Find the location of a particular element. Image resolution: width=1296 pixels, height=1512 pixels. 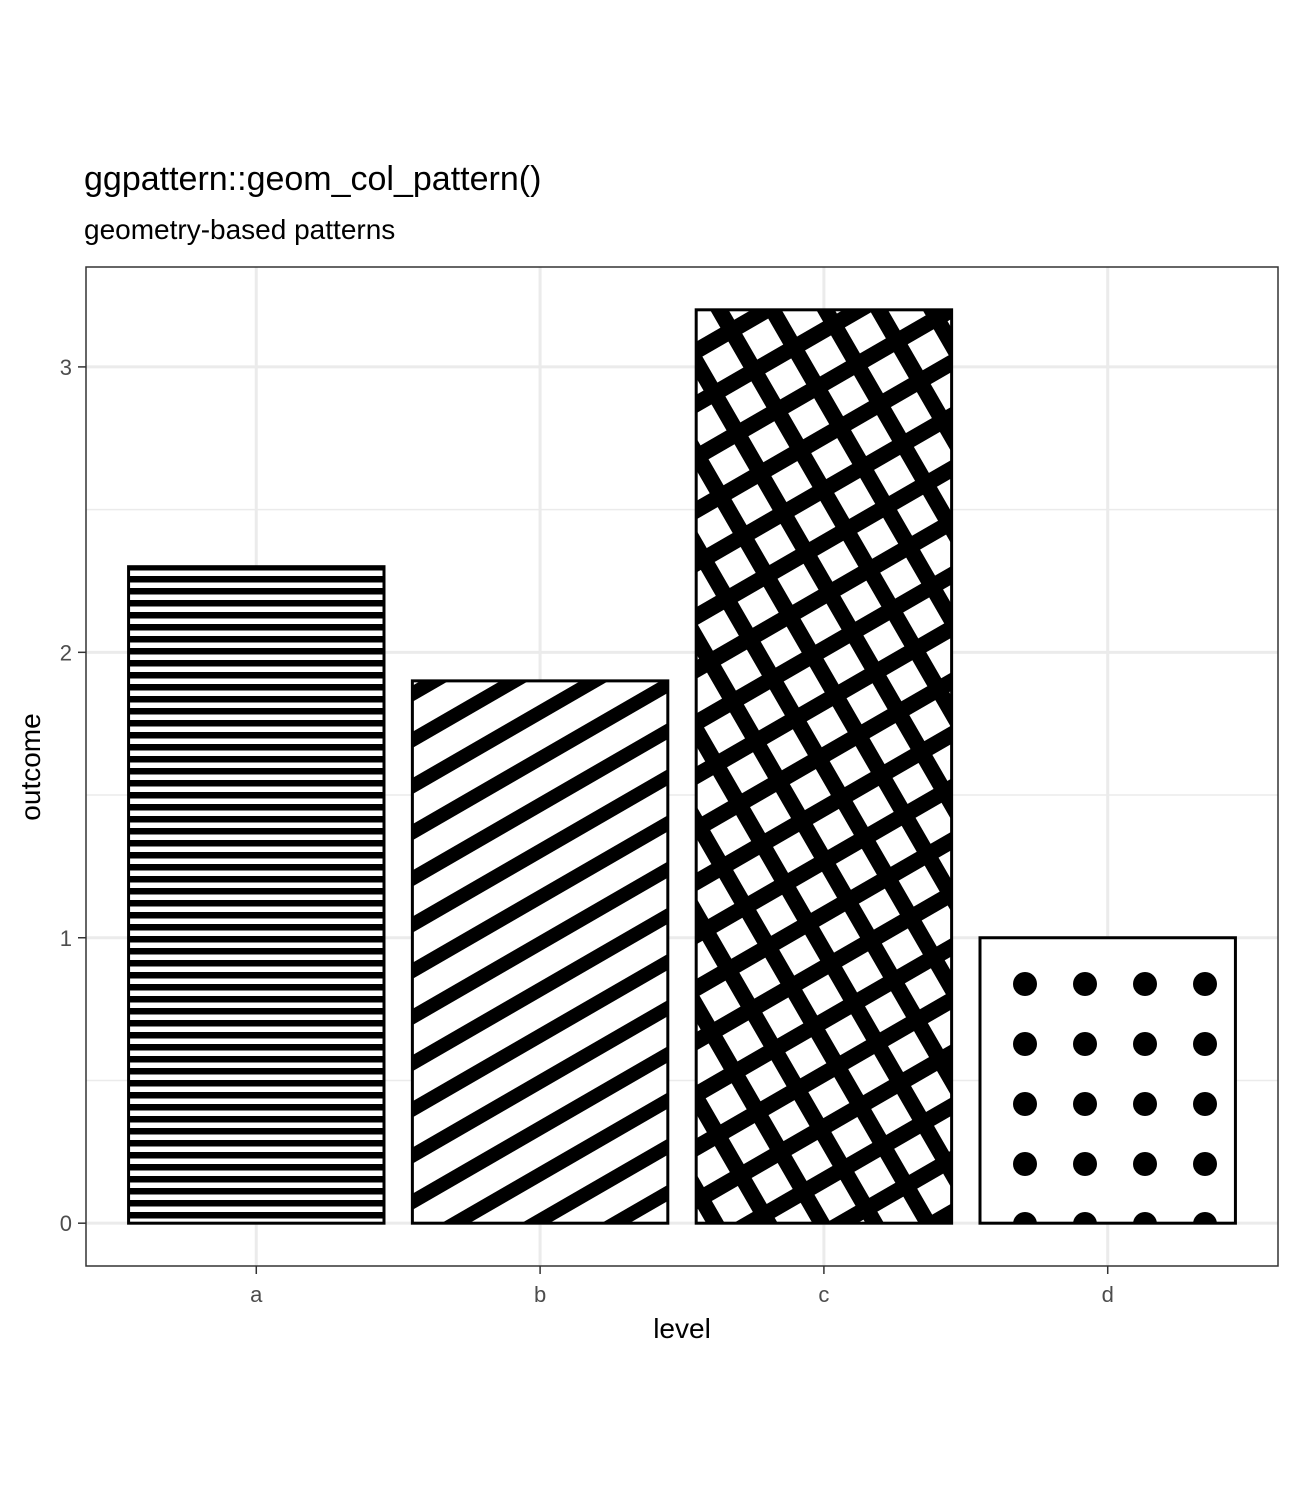

x-tick-label: d is located at coordinates (1108, 1294).